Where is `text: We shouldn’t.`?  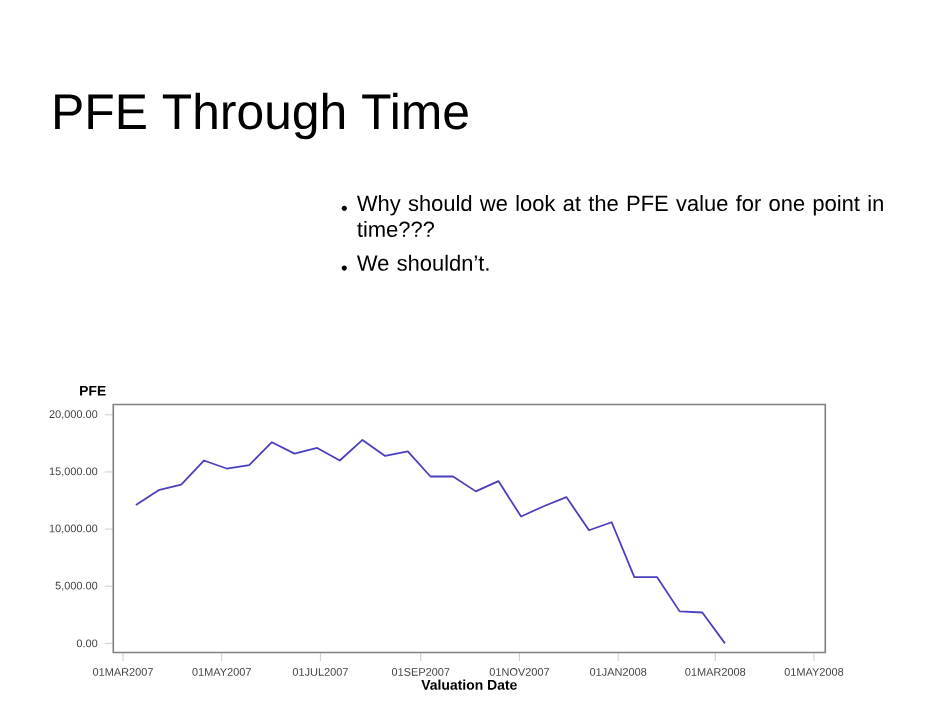
text: We shouldn’t. is located at coordinates (422, 262).